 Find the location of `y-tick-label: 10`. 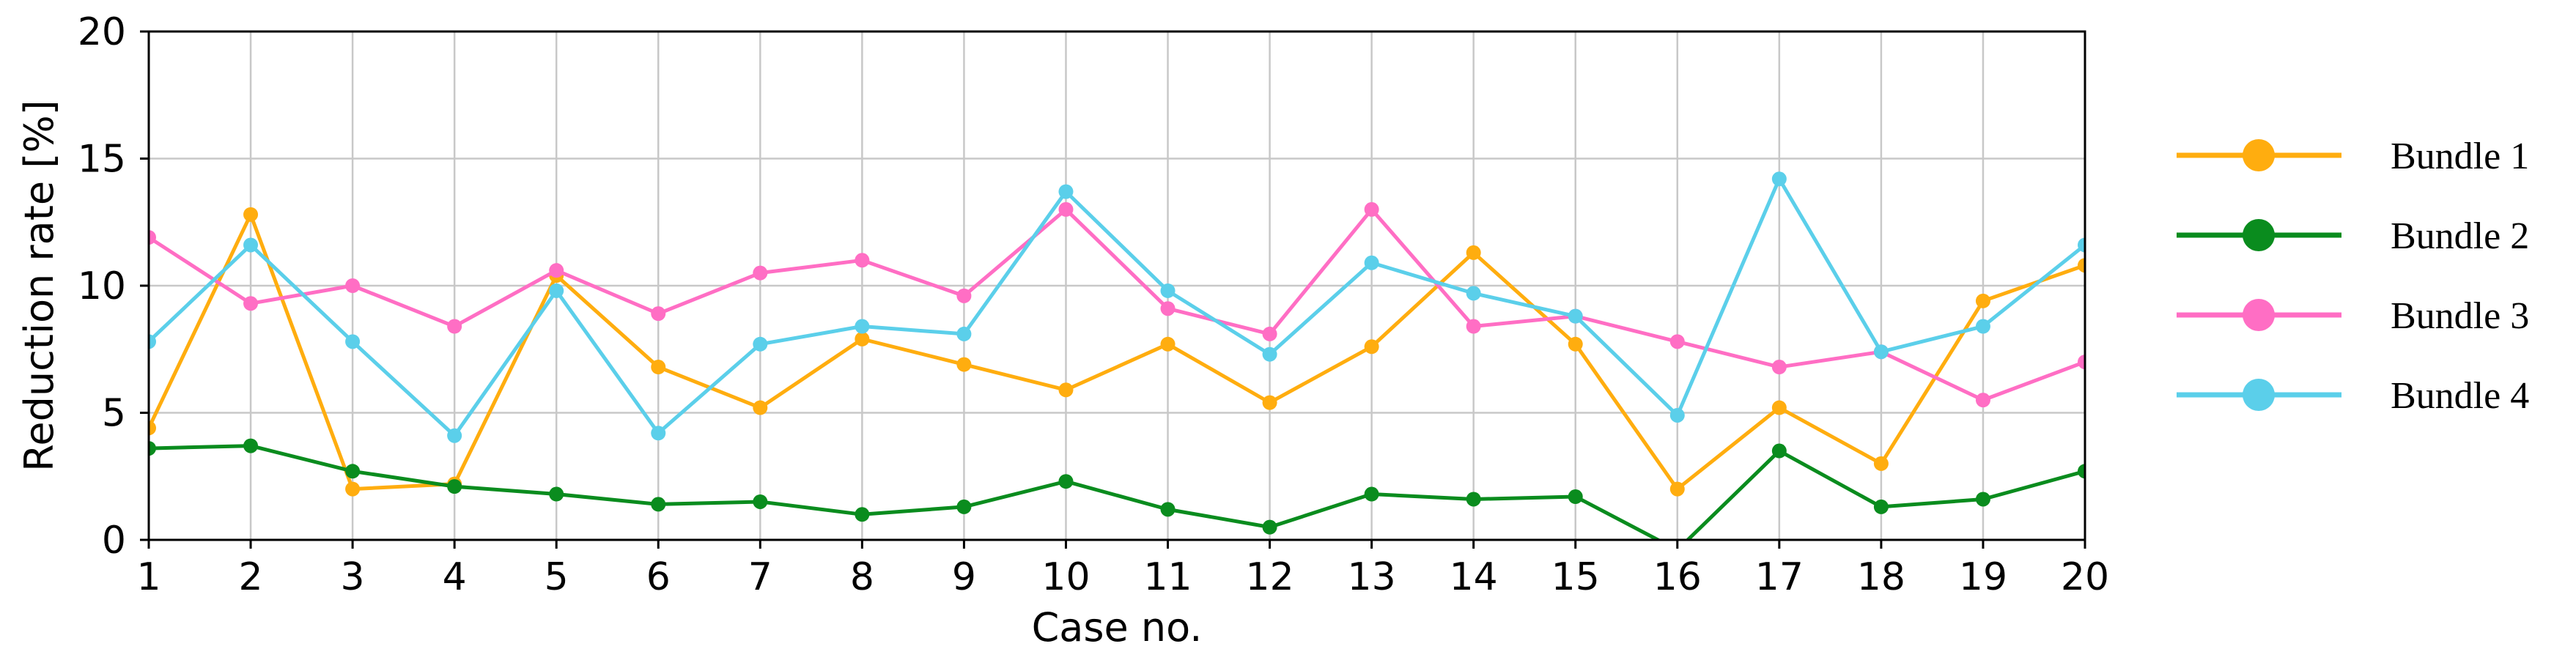

y-tick-label: 10 is located at coordinates (102, 286).